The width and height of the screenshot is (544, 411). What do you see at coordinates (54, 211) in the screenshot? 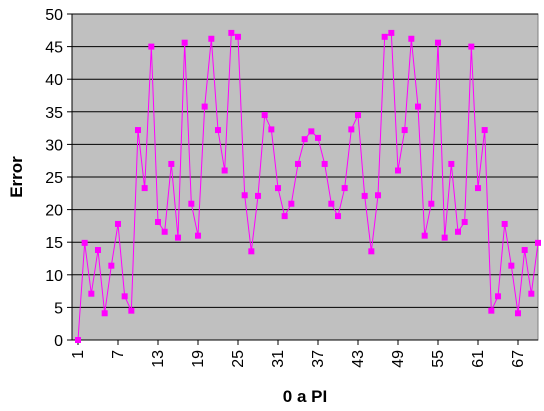
I see `y-tick-label: 20` at bounding box center [54, 211].